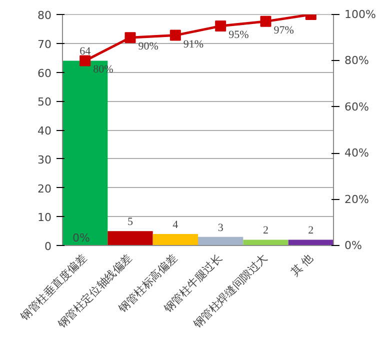 Image resolution: width=391 pixels, height=341 pixels. What do you see at coordinates (131, 222) in the screenshot?
I see `data-label: 5` at bounding box center [131, 222].